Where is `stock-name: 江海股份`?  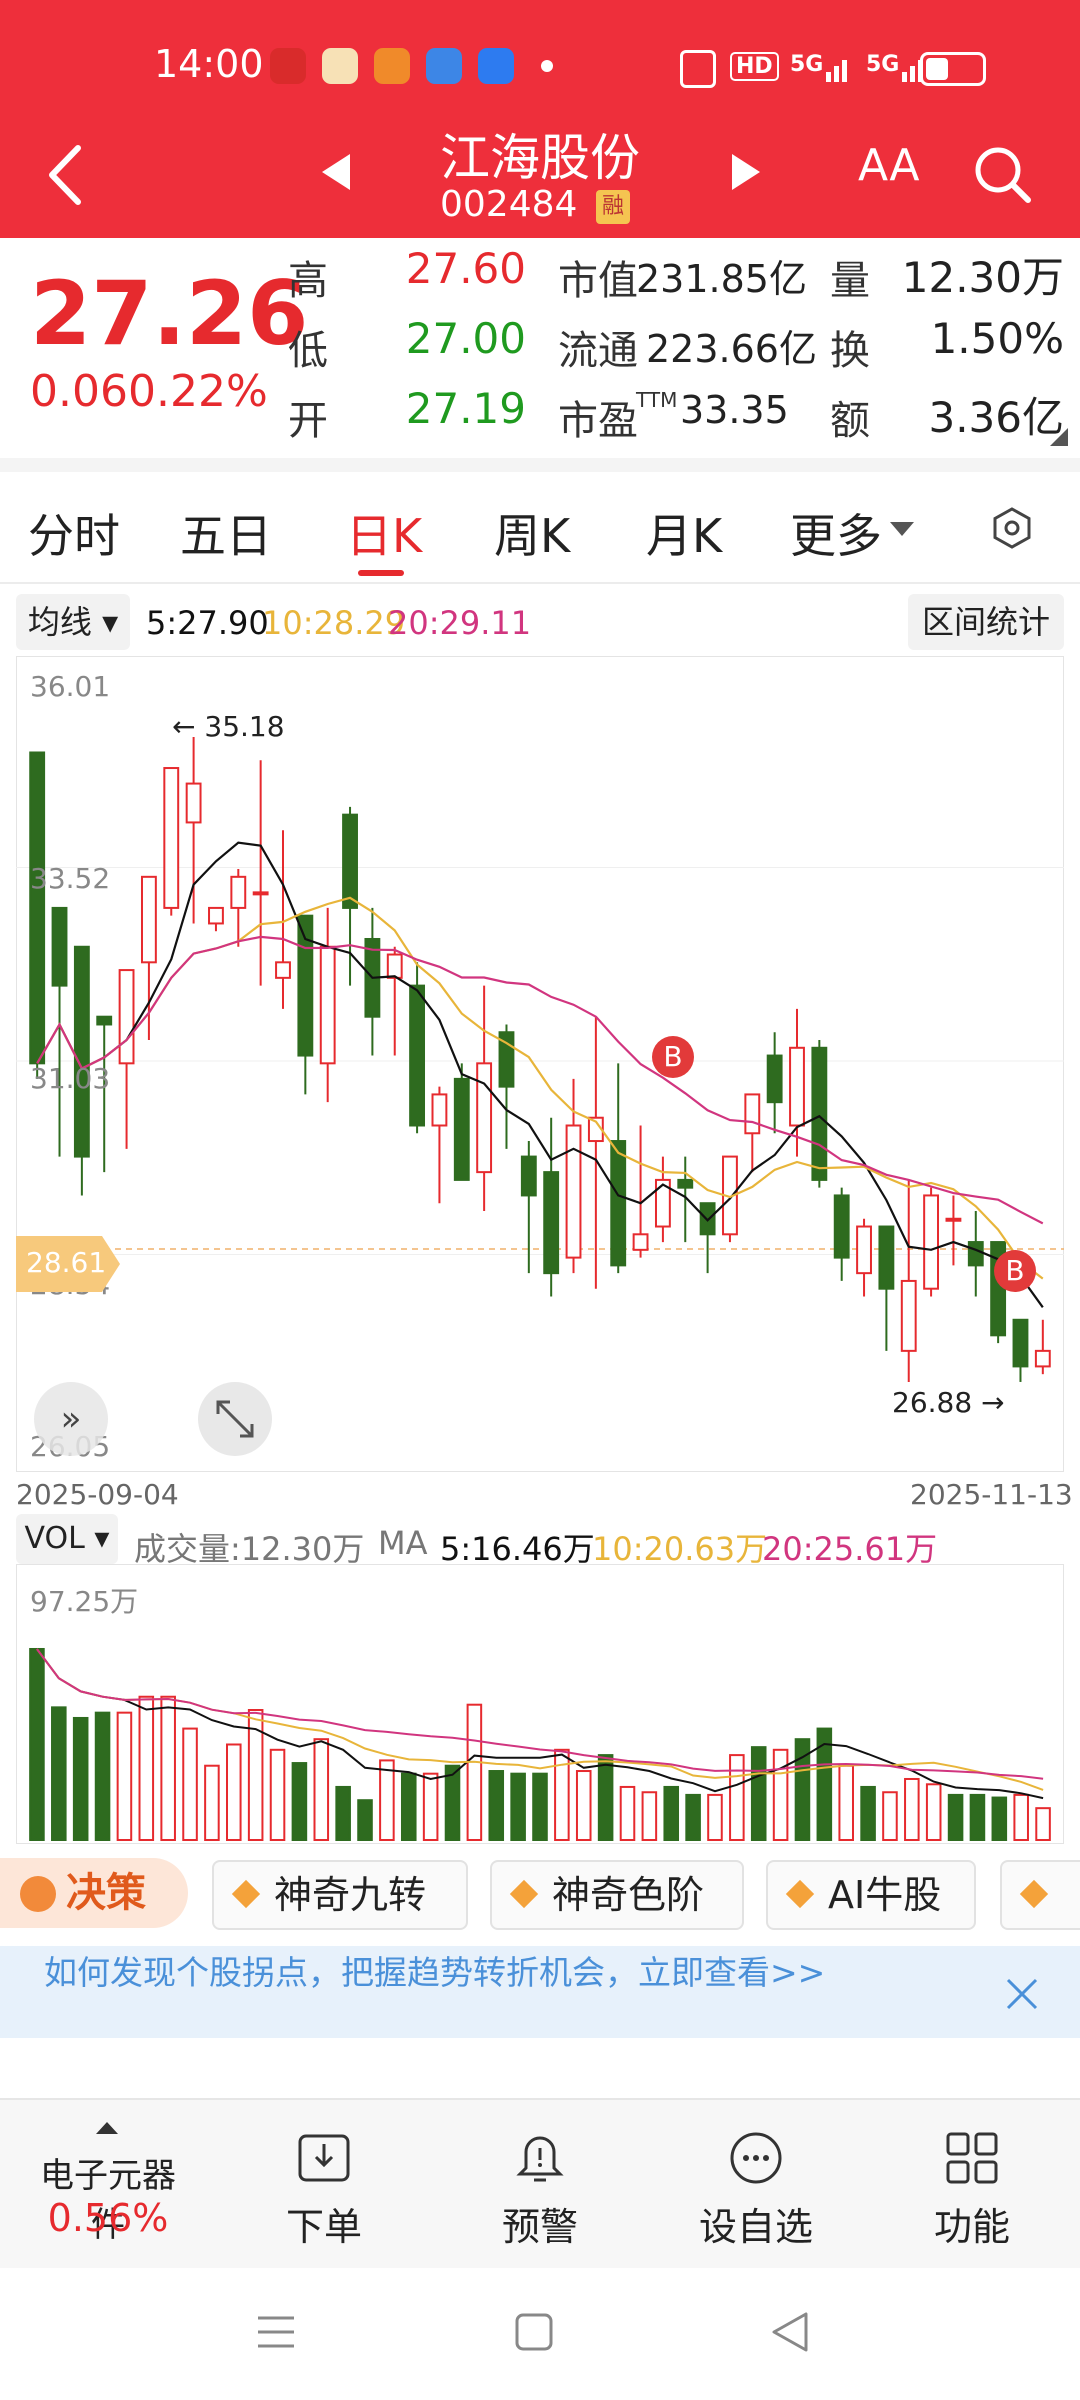 stock-name: 江海股份 is located at coordinates (540, 158).